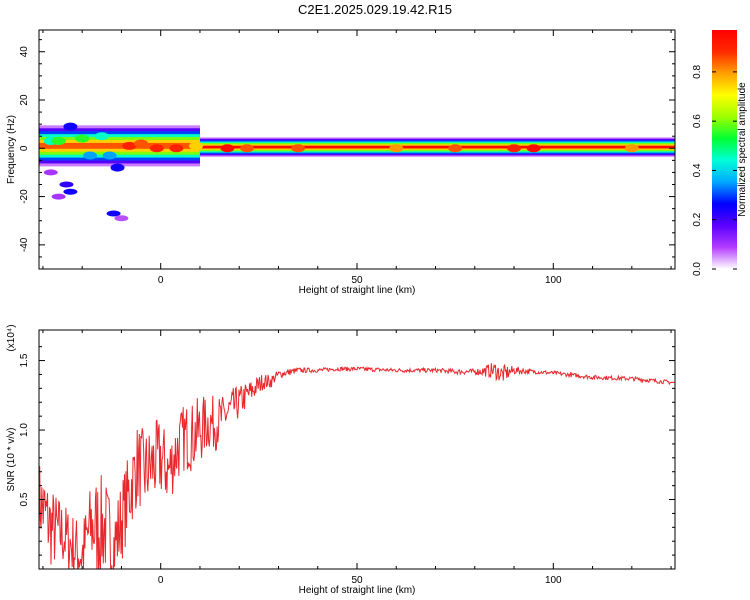 This screenshot has height=600, width=750. What do you see at coordinates (357, 590) in the screenshot?
I see `snr-x-axis-label: Height of straight line (km)` at bounding box center [357, 590].